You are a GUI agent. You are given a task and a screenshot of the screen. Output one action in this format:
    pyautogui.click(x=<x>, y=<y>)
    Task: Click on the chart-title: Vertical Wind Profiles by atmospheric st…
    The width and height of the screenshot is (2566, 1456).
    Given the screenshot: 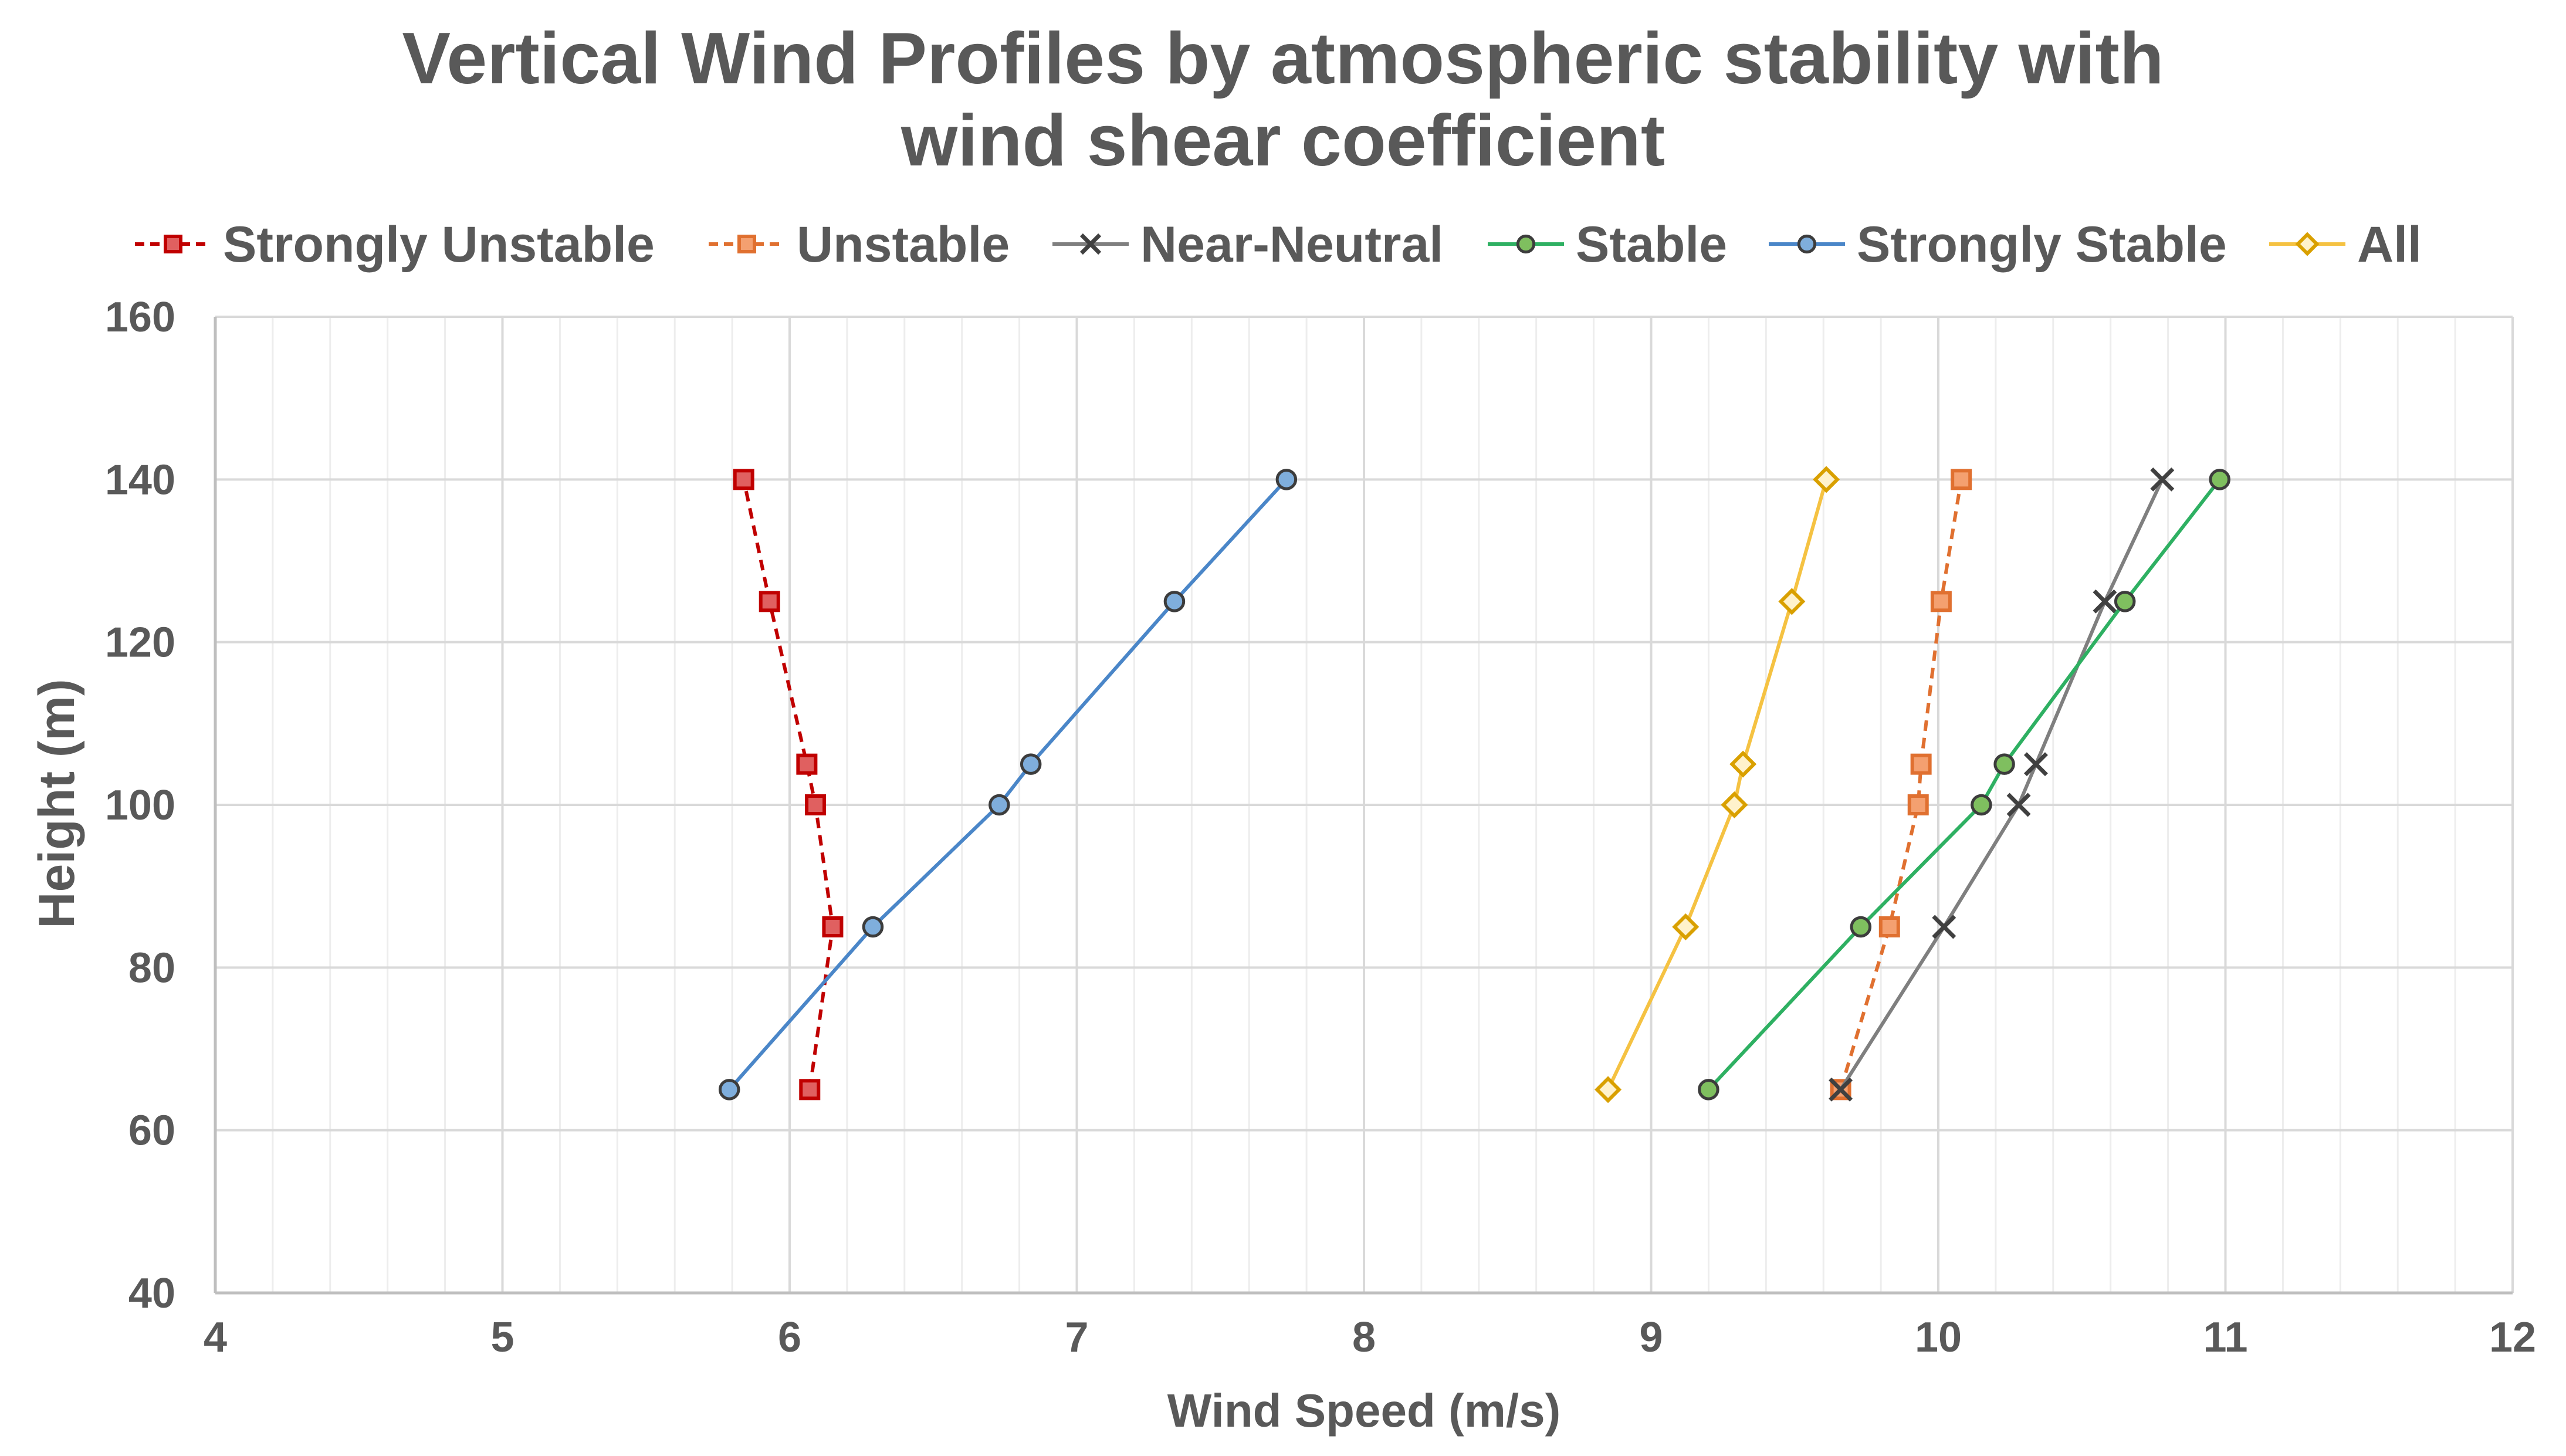 What is the action you would take?
    pyautogui.click(x=1283, y=100)
    